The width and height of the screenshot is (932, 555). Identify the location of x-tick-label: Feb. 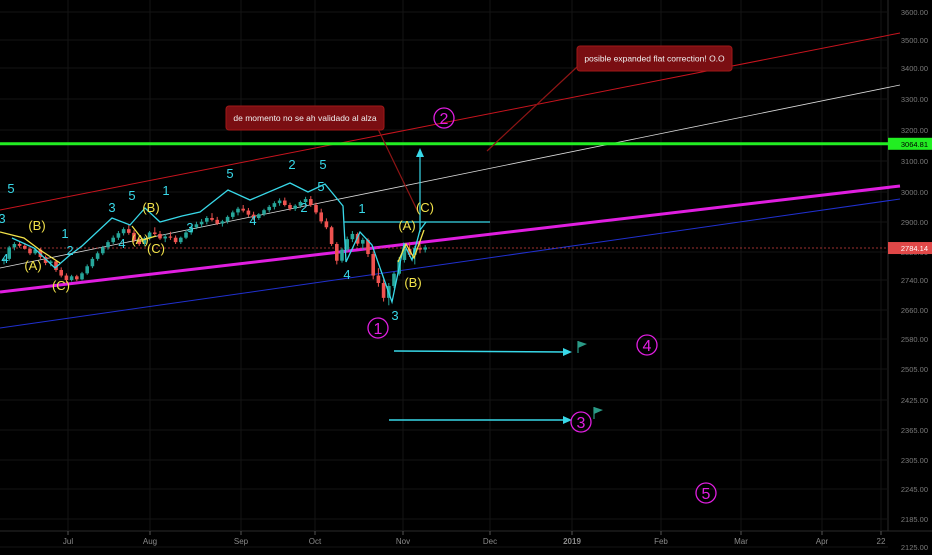
(661, 541).